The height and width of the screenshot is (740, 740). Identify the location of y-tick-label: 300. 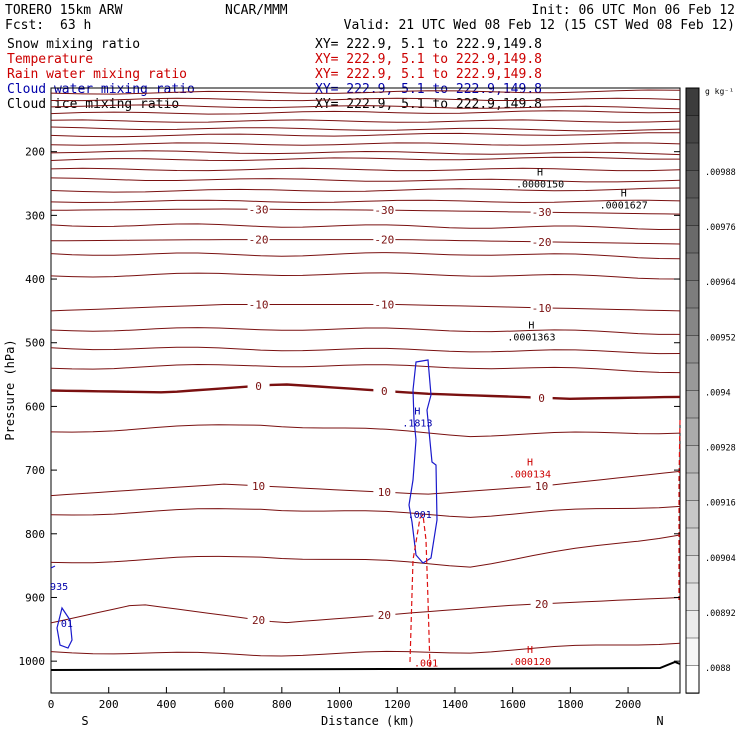
(35, 215).